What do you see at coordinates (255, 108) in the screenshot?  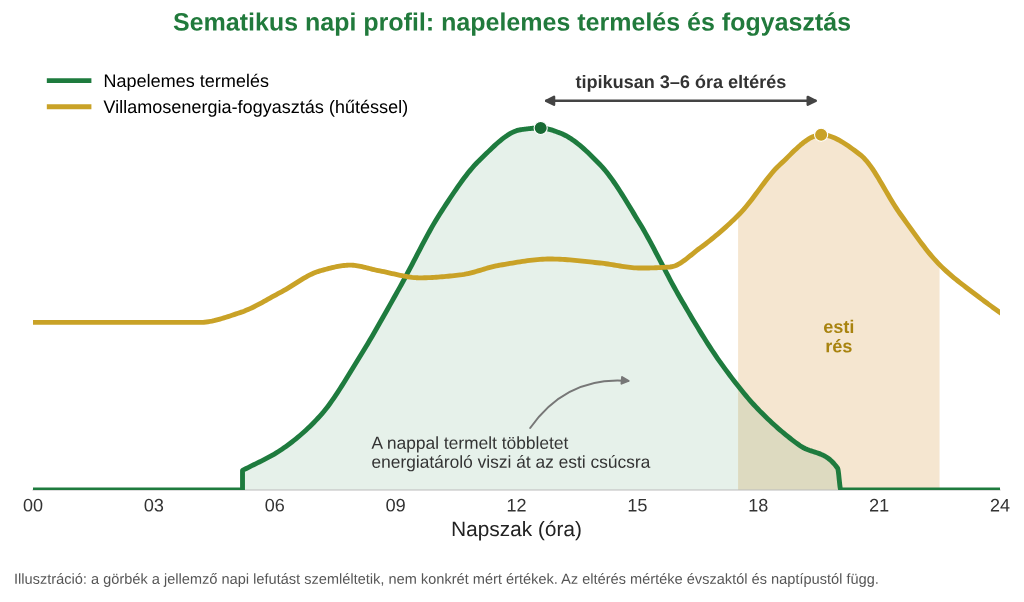 I see `legend-label: Villamosenergia-fogyasztás (hűtéssel)` at bounding box center [255, 108].